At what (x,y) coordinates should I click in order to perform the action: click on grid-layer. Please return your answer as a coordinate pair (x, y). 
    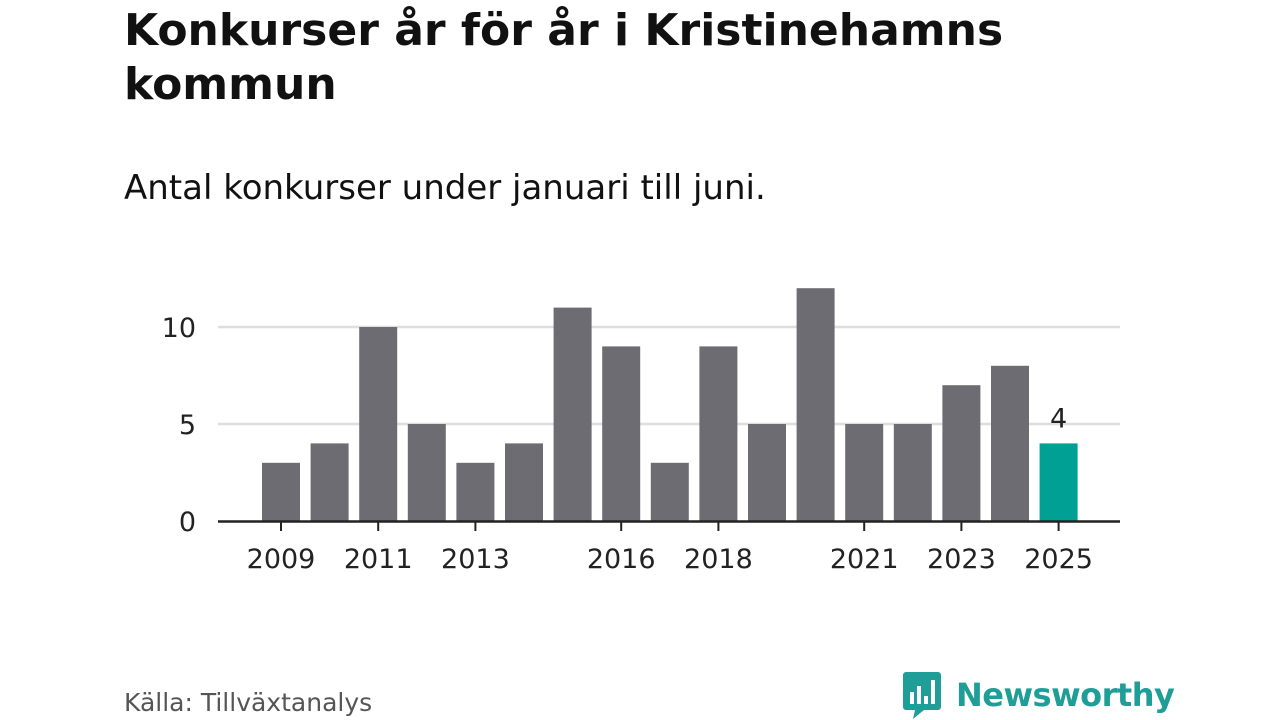
    Looking at the image, I should click on (669, 375).